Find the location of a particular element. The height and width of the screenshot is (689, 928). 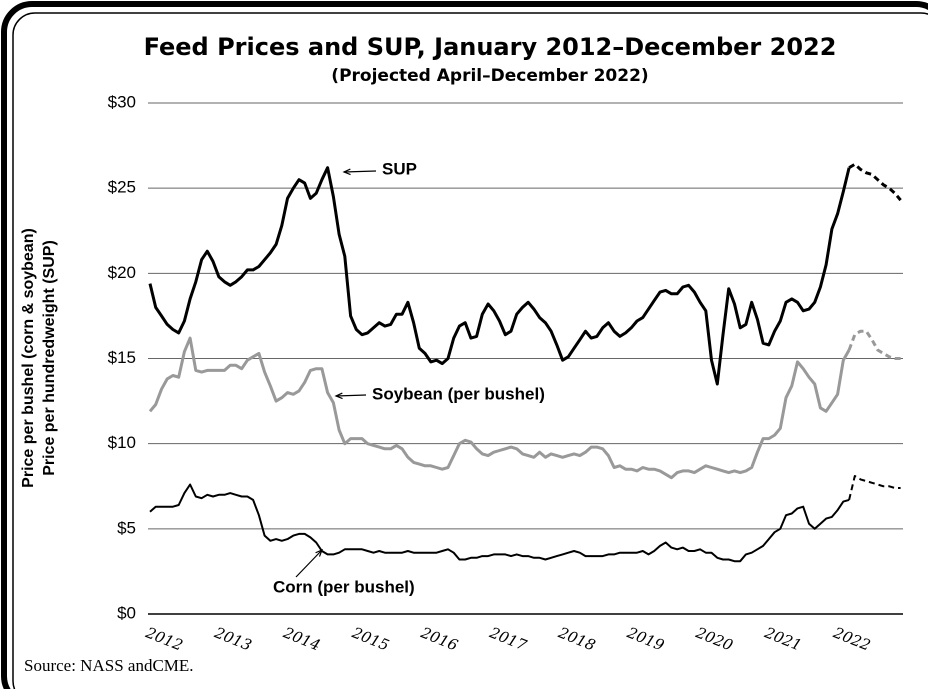

chart-subtitle: (Projected April–December 2022) is located at coordinates (489, 76).